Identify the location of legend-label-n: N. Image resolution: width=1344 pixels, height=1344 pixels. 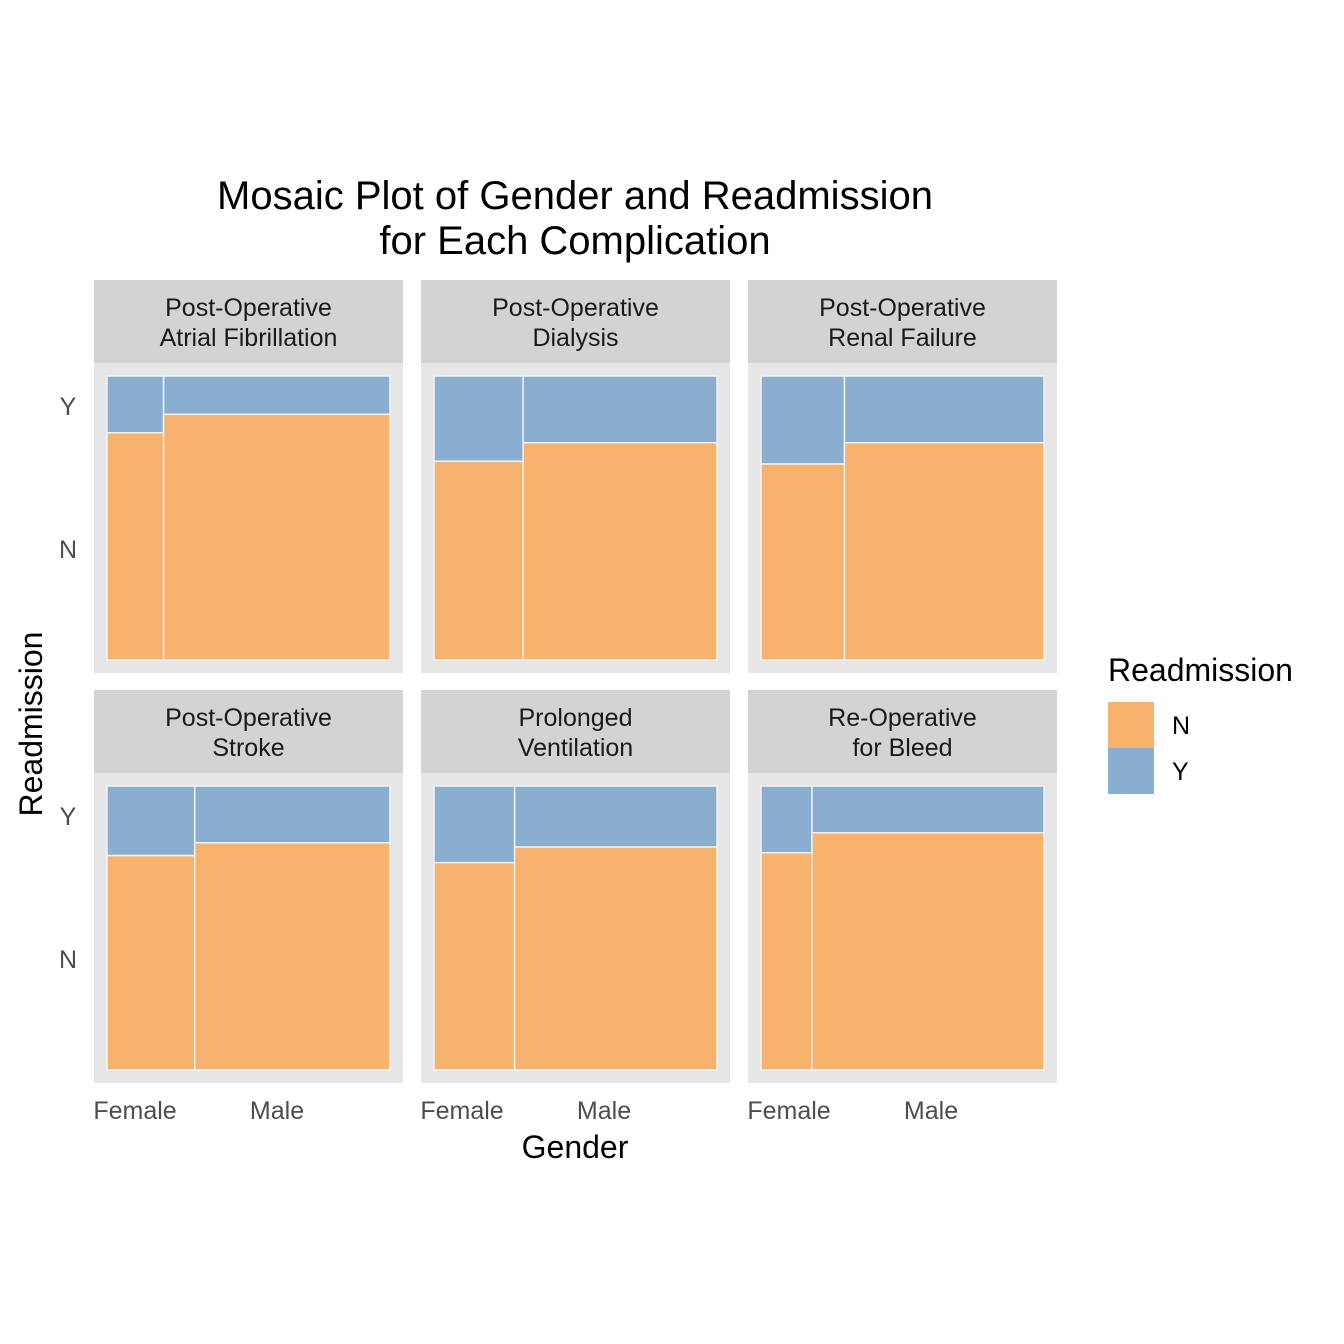
(1181, 726).